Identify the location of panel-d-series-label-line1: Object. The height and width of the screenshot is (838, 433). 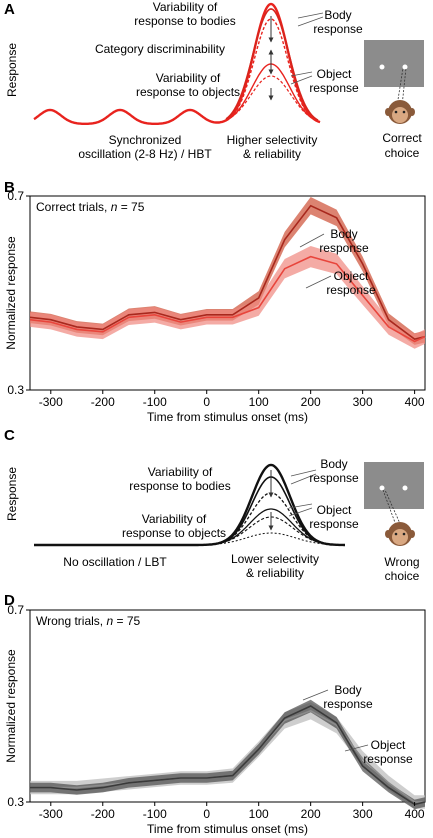
(388, 745).